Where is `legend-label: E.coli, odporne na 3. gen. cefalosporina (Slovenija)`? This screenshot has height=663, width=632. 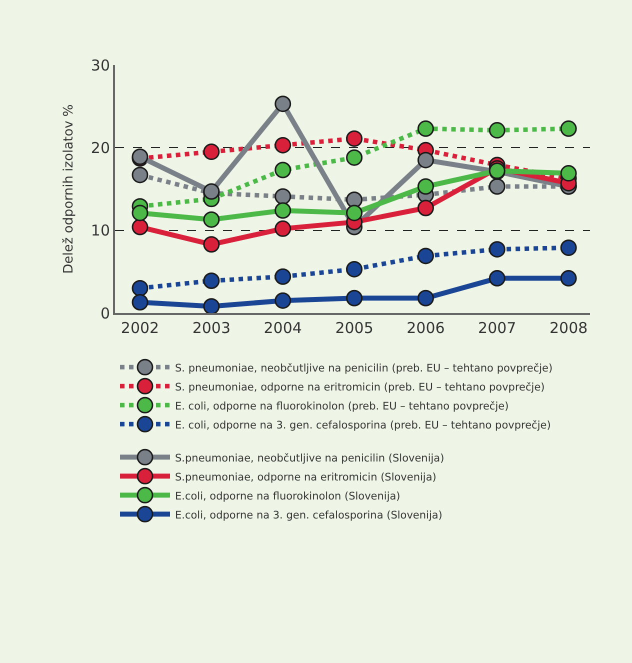
legend-label: E.coli, odporne na 3. gen. cefalosporina (Slovenija) is located at coordinates (308, 515).